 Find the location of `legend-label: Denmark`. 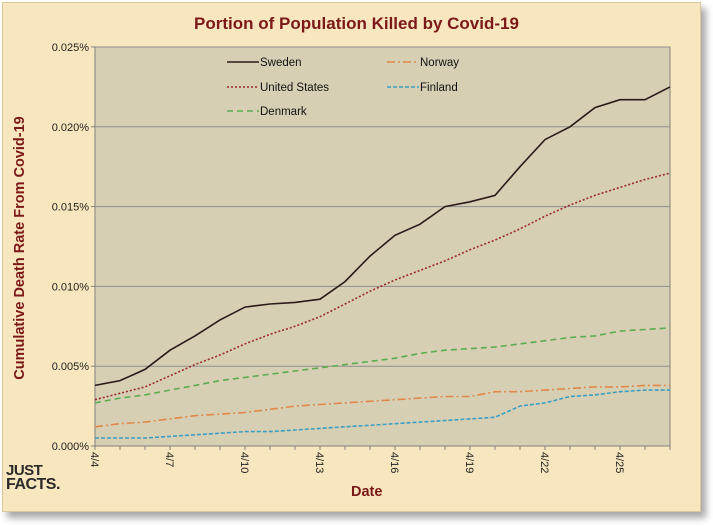

legend-label: Denmark is located at coordinates (283, 112).